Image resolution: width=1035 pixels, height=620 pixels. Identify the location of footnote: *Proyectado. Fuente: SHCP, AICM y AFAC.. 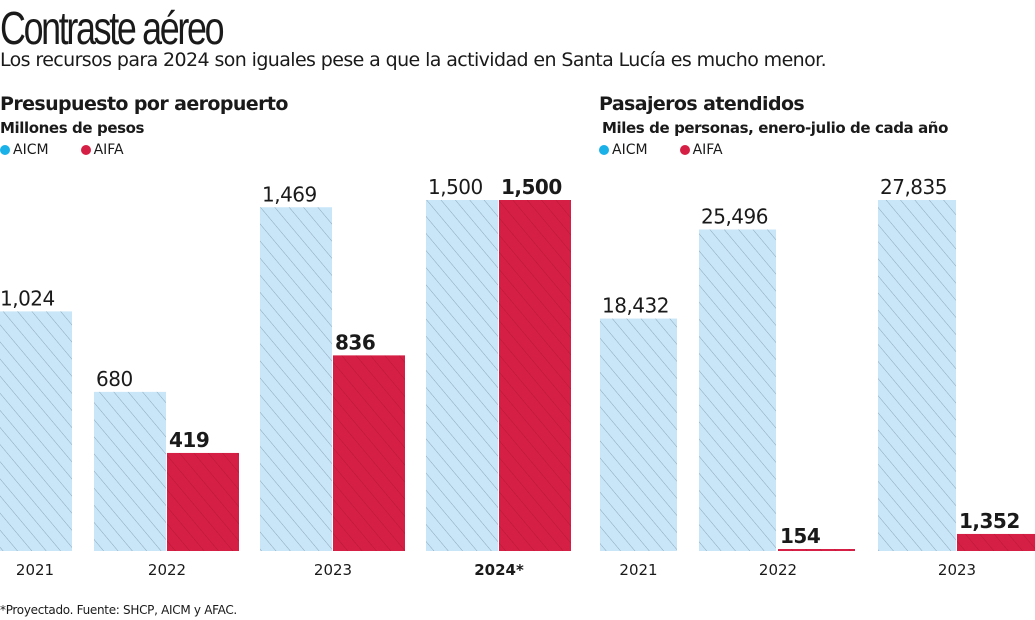
(118, 610).